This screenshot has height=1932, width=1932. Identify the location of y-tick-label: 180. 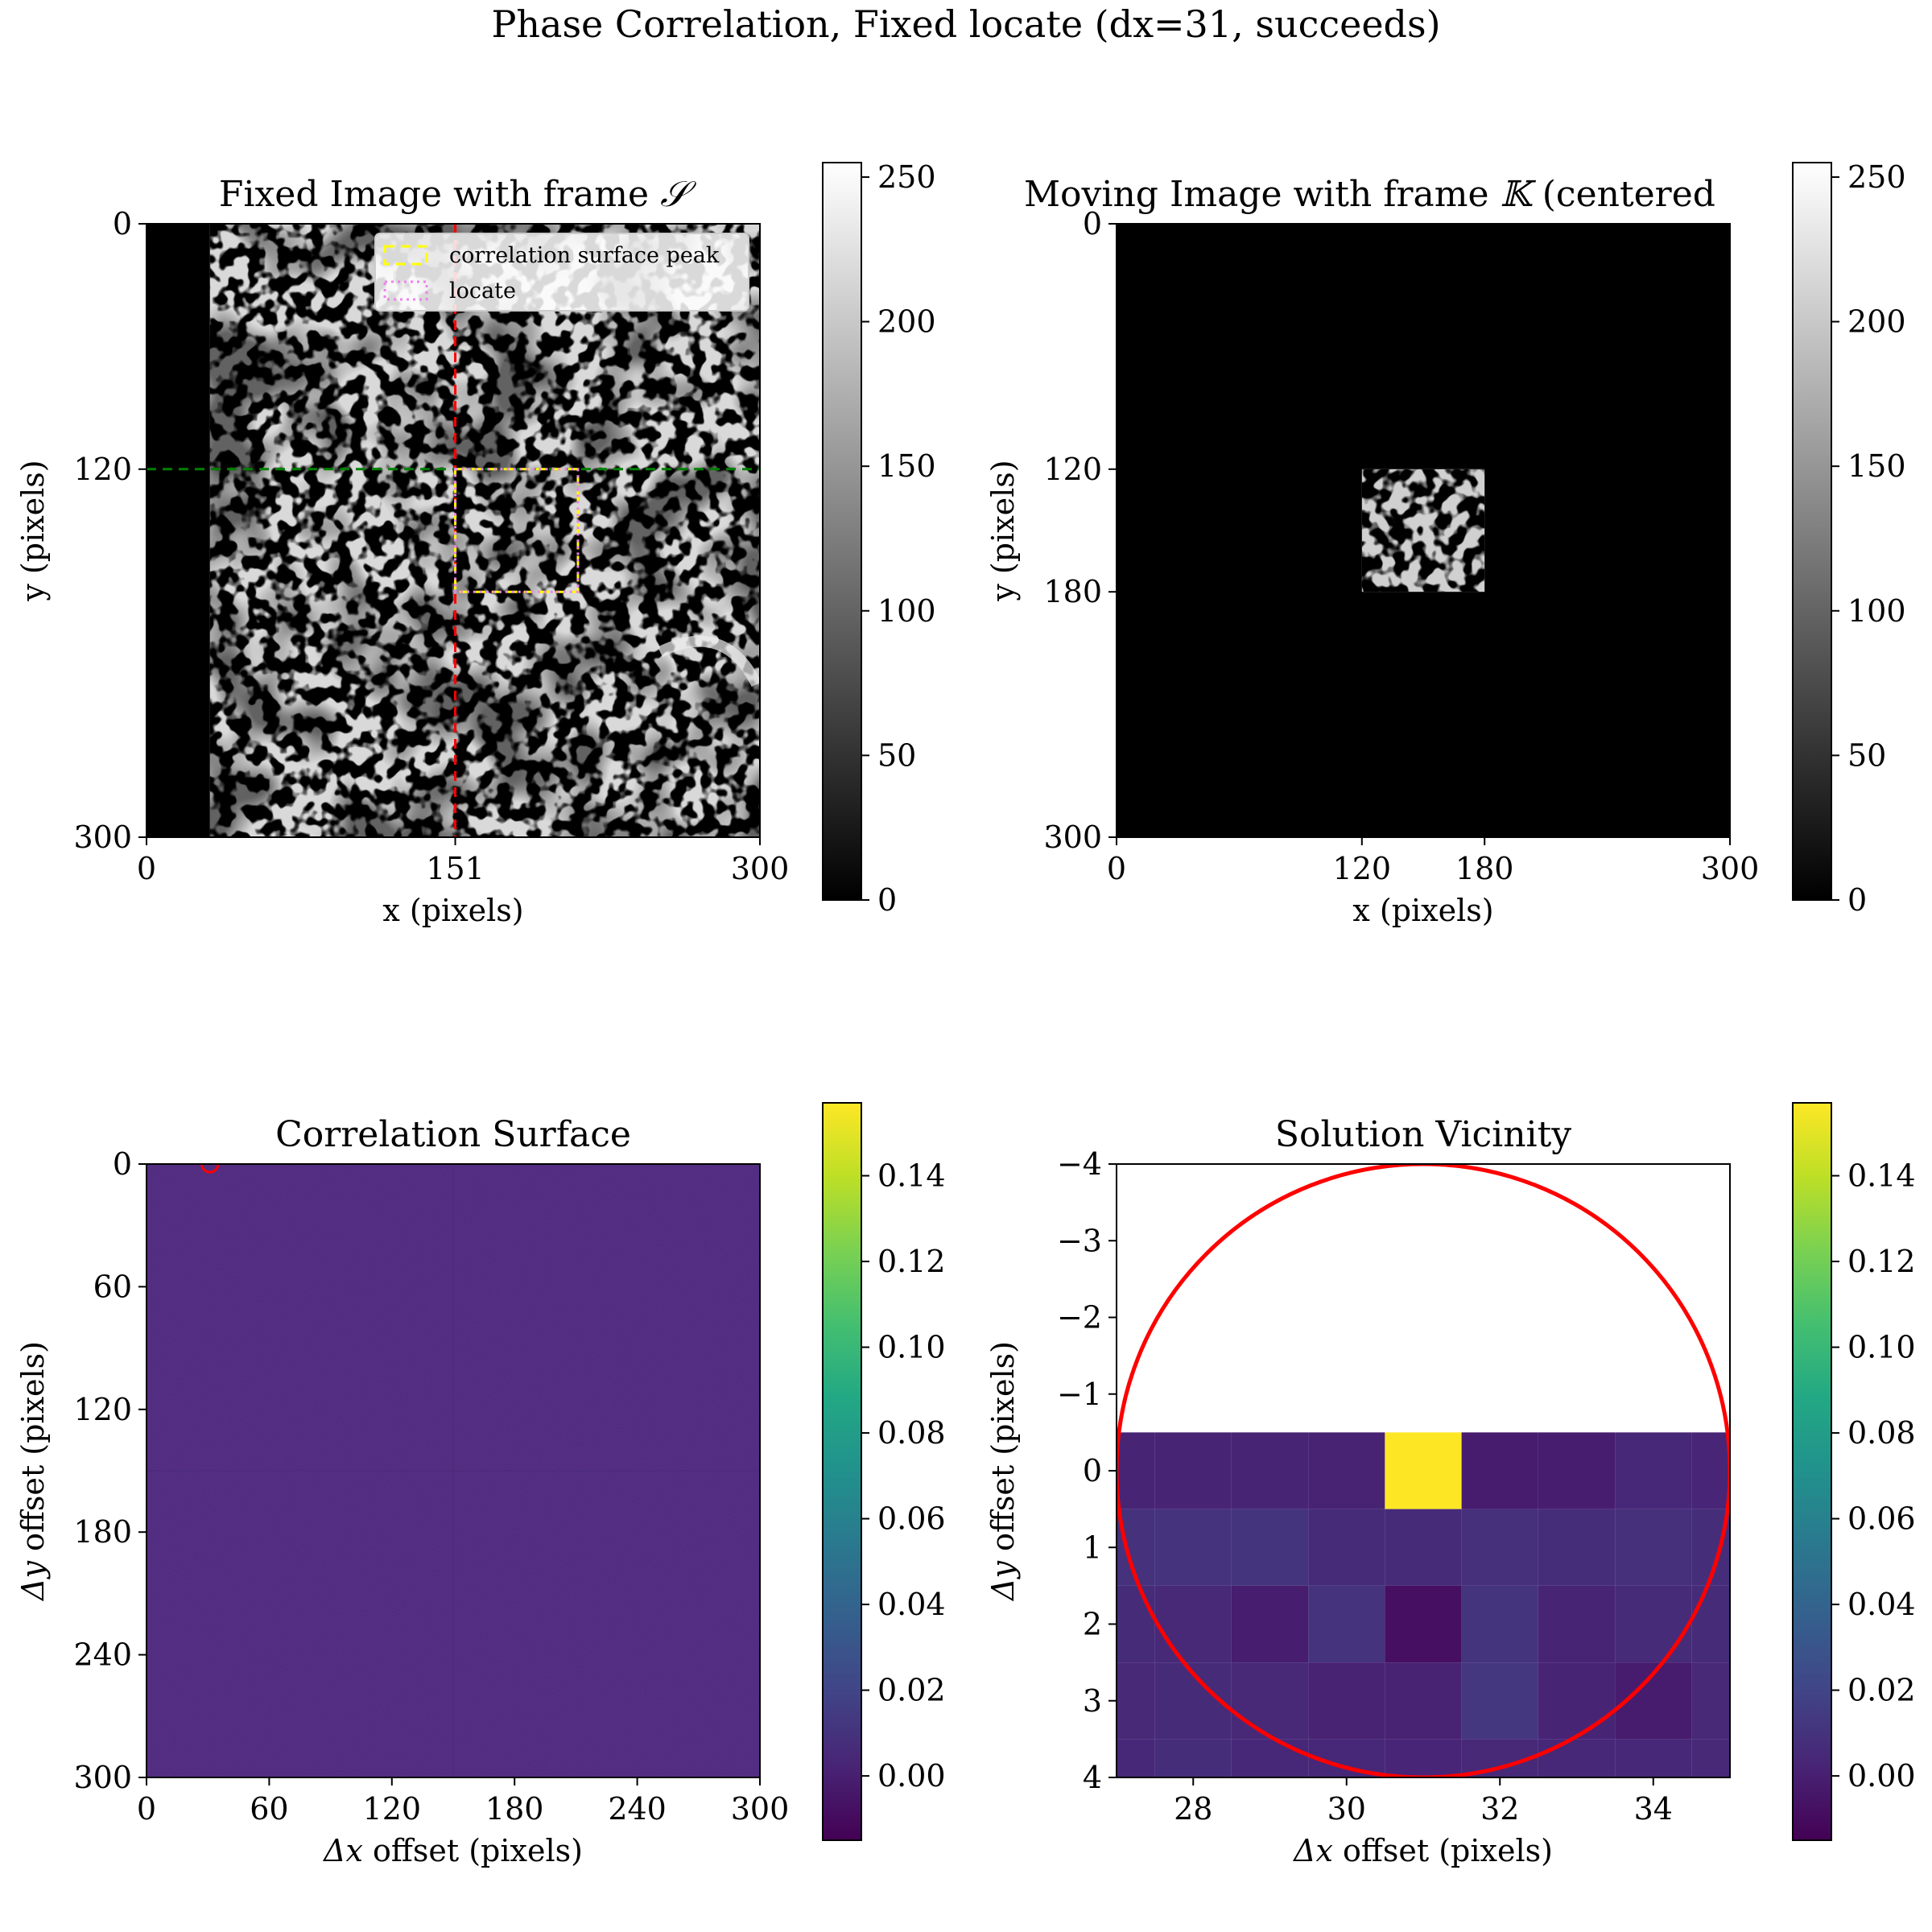
(1072, 591).